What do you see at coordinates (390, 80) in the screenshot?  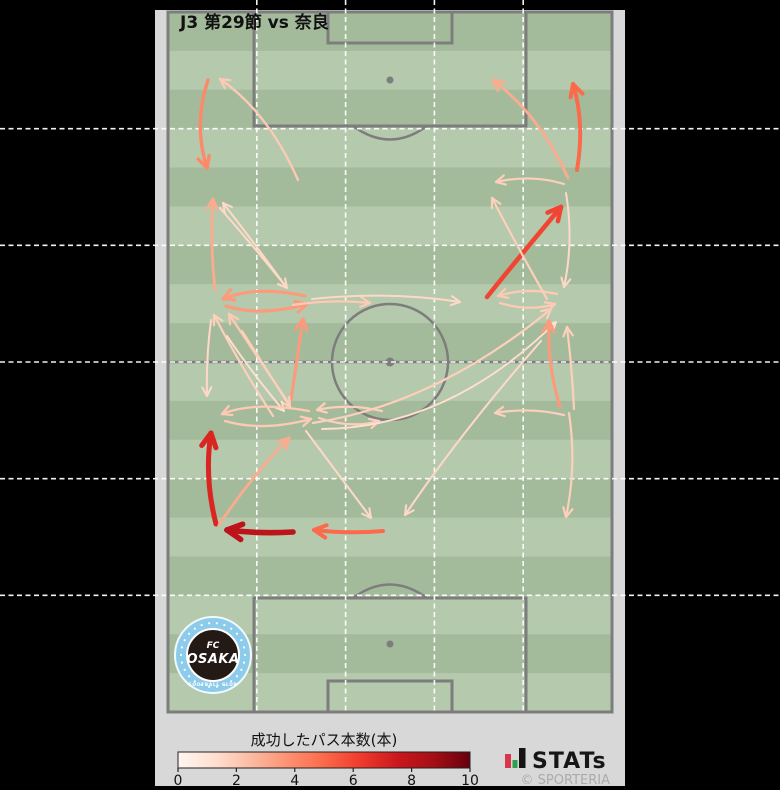 I see `penalty-spot-top` at bounding box center [390, 80].